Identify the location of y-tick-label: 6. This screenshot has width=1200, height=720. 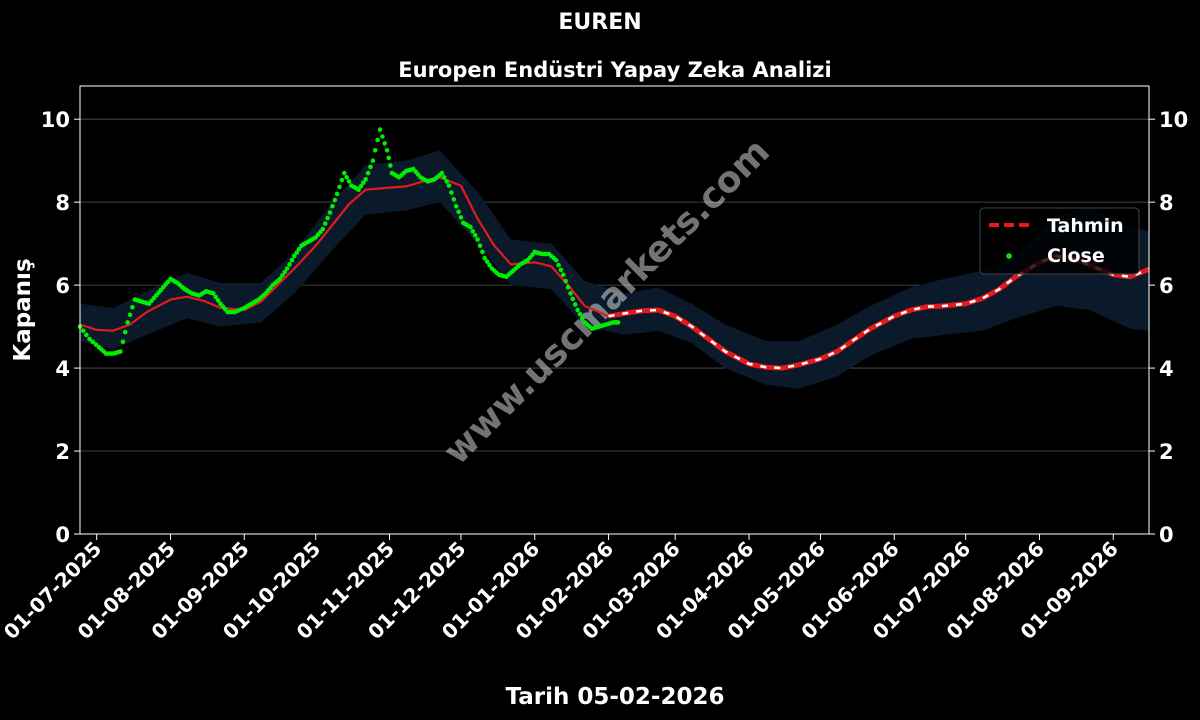
(62, 286).